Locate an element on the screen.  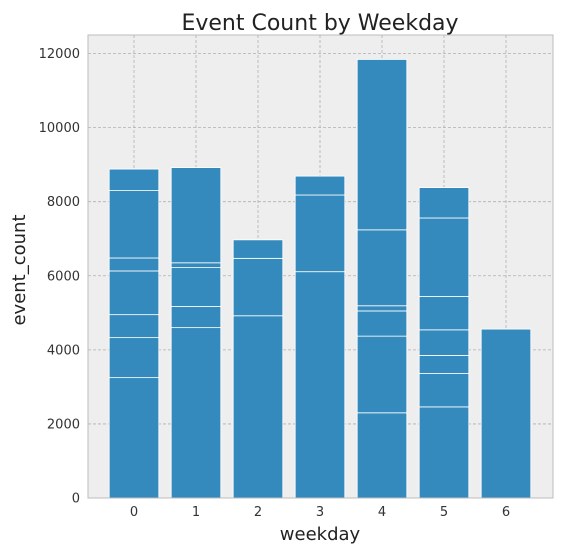
x-axis-label: weekday is located at coordinates (320, 534).